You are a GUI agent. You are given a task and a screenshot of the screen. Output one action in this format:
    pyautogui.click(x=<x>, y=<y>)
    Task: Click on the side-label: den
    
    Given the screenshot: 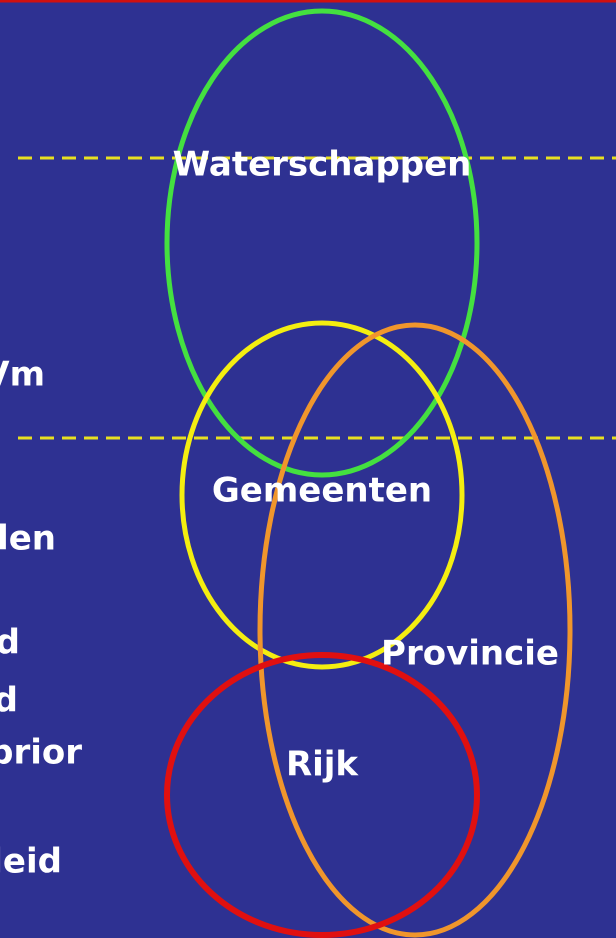 What is the action you would take?
    pyautogui.click(x=28, y=539)
    